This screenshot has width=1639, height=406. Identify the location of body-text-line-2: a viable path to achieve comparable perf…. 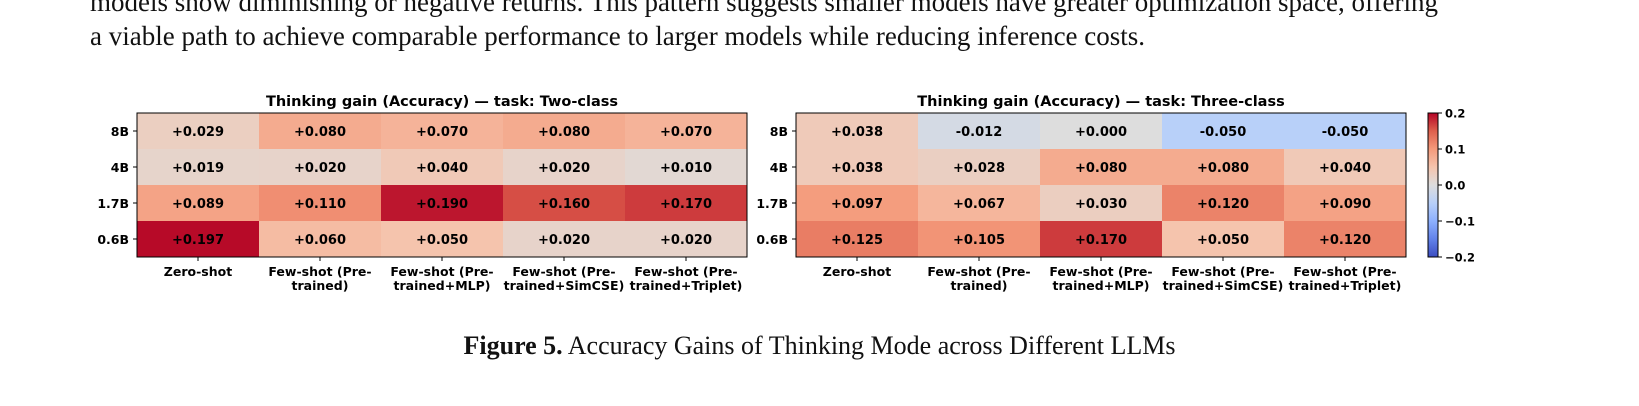
(618, 36).